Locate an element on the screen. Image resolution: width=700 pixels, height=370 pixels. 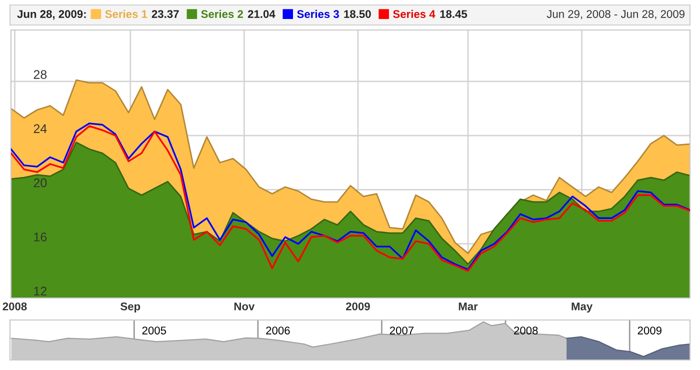
y-tick-label: 20 is located at coordinates (40, 183).